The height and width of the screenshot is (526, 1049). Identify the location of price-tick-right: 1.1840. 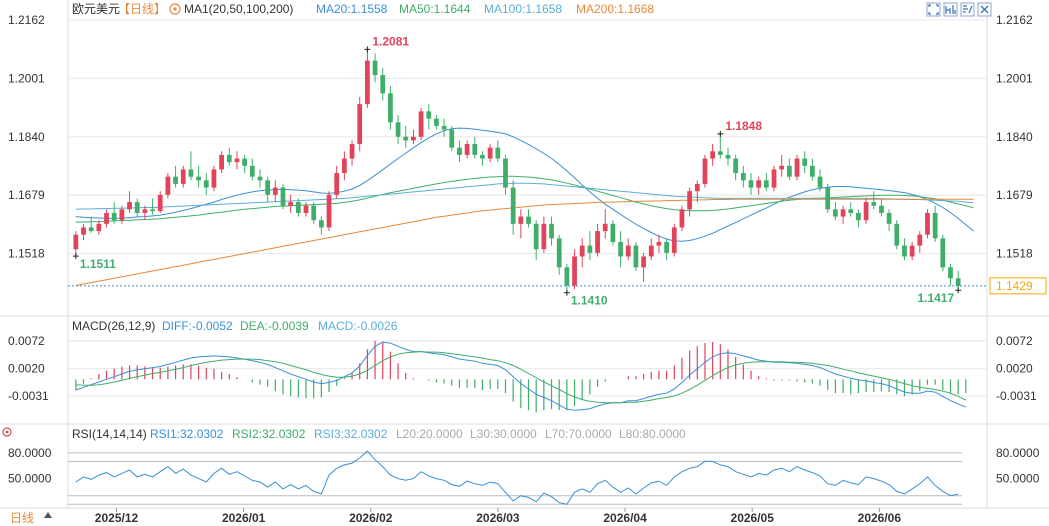
(1014, 137).